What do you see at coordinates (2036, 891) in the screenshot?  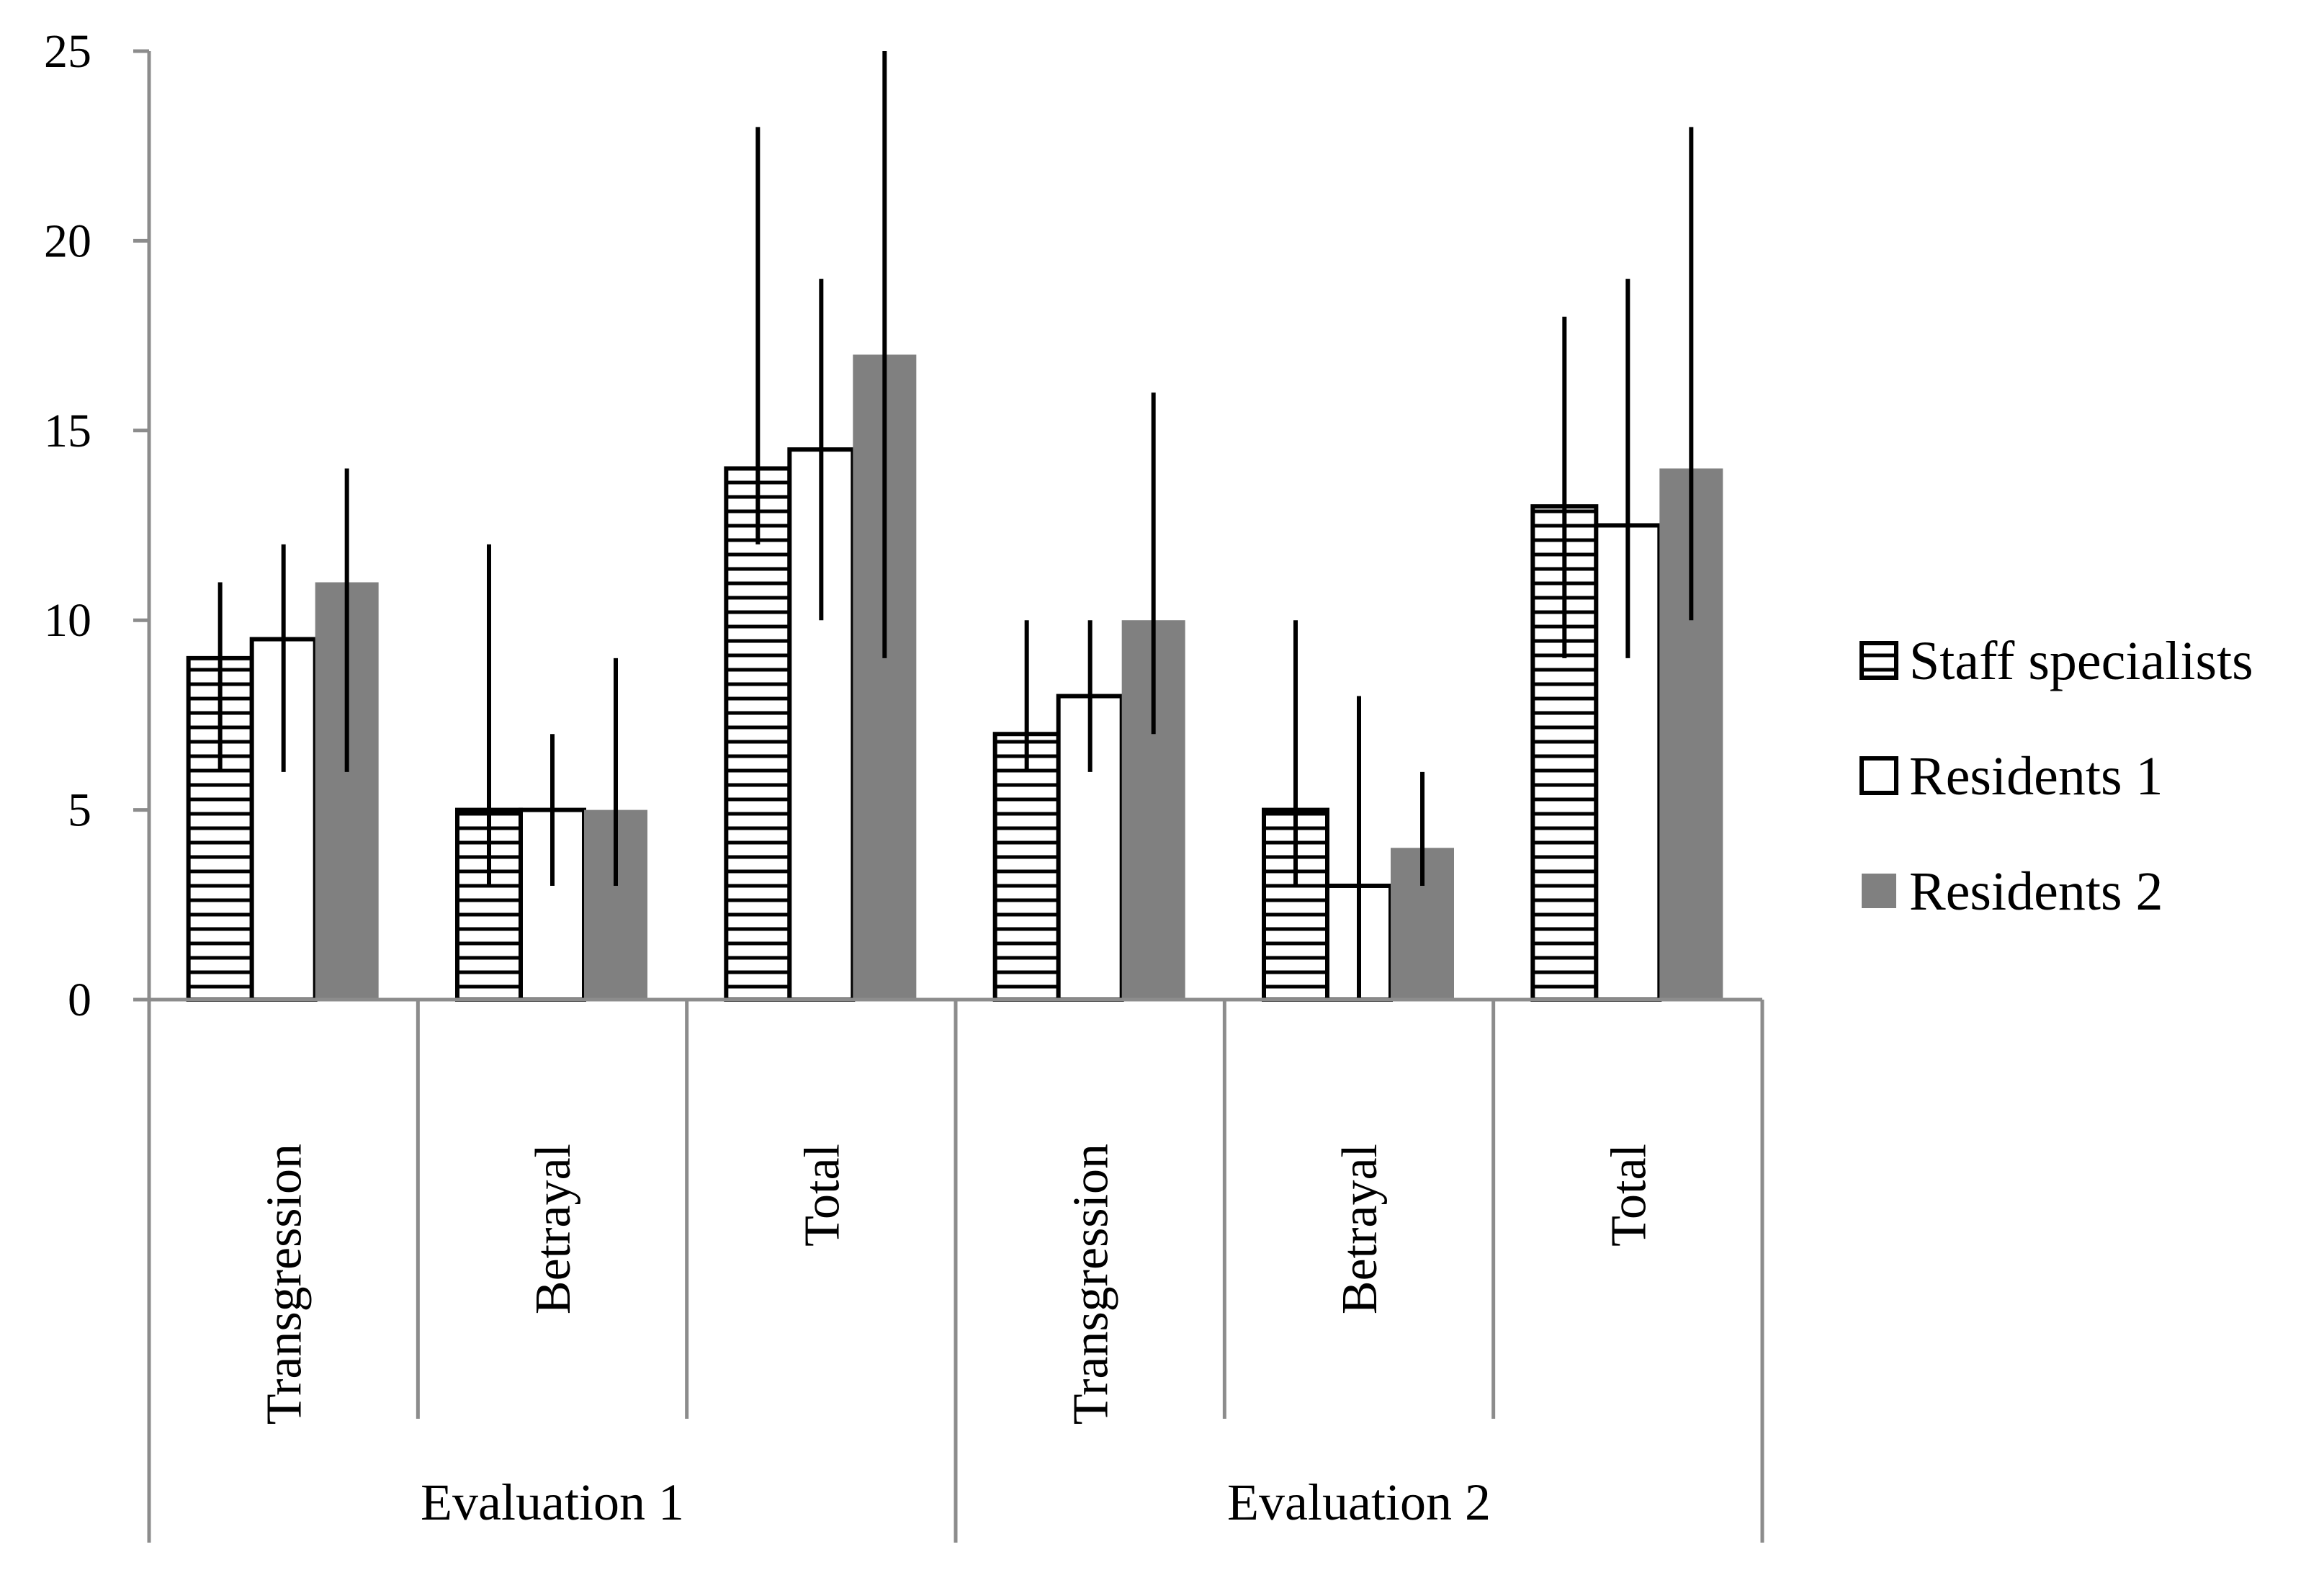 I see `legend-label: Residents 2` at bounding box center [2036, 891].